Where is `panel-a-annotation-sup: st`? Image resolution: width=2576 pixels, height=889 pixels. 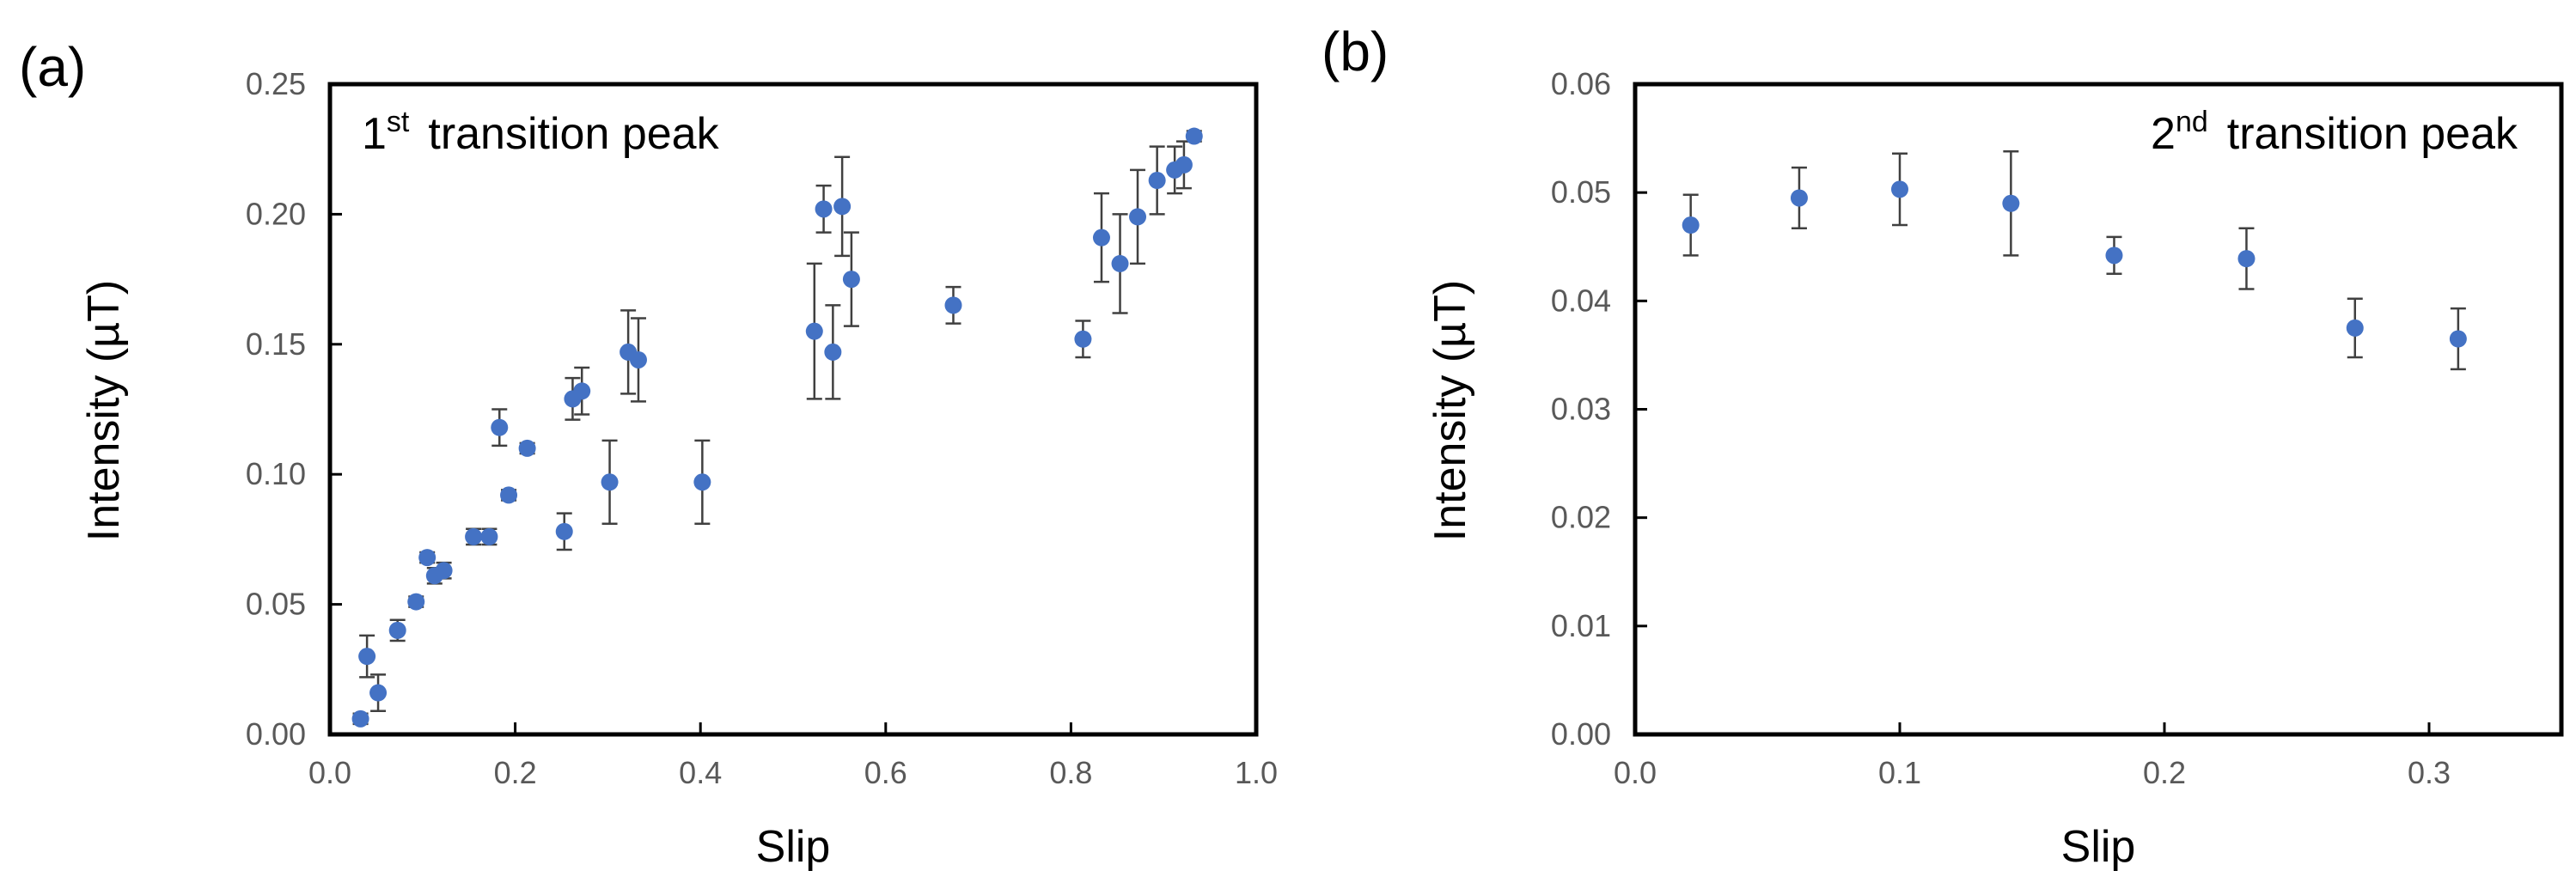
panel-a-annotation-sup: st is located at coordinates (398, 122).